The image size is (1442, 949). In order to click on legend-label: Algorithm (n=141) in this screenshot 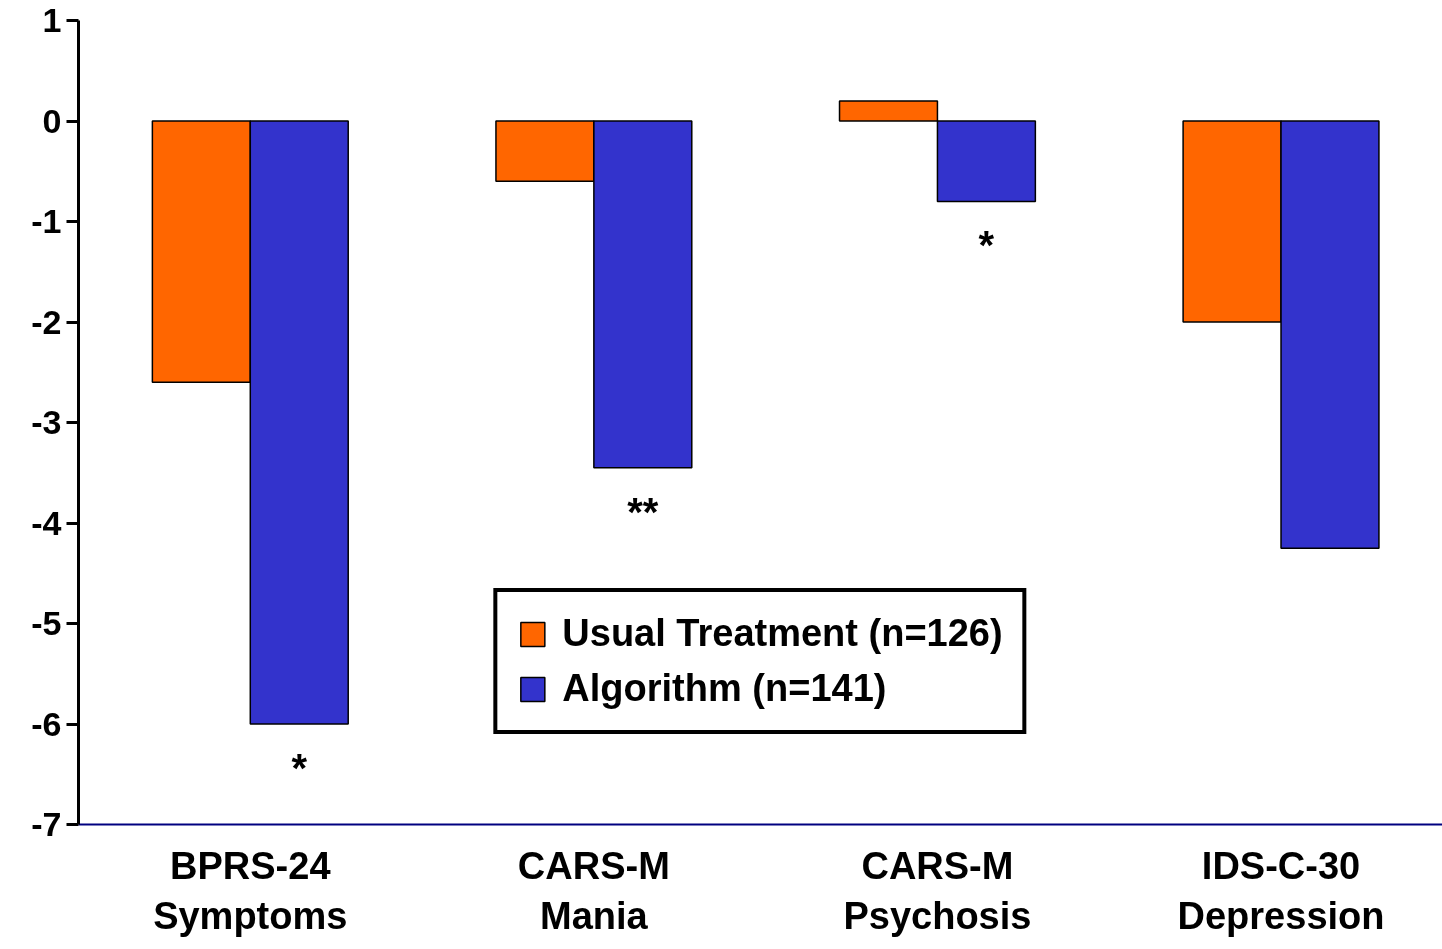, I will do `click(724, 688)`.